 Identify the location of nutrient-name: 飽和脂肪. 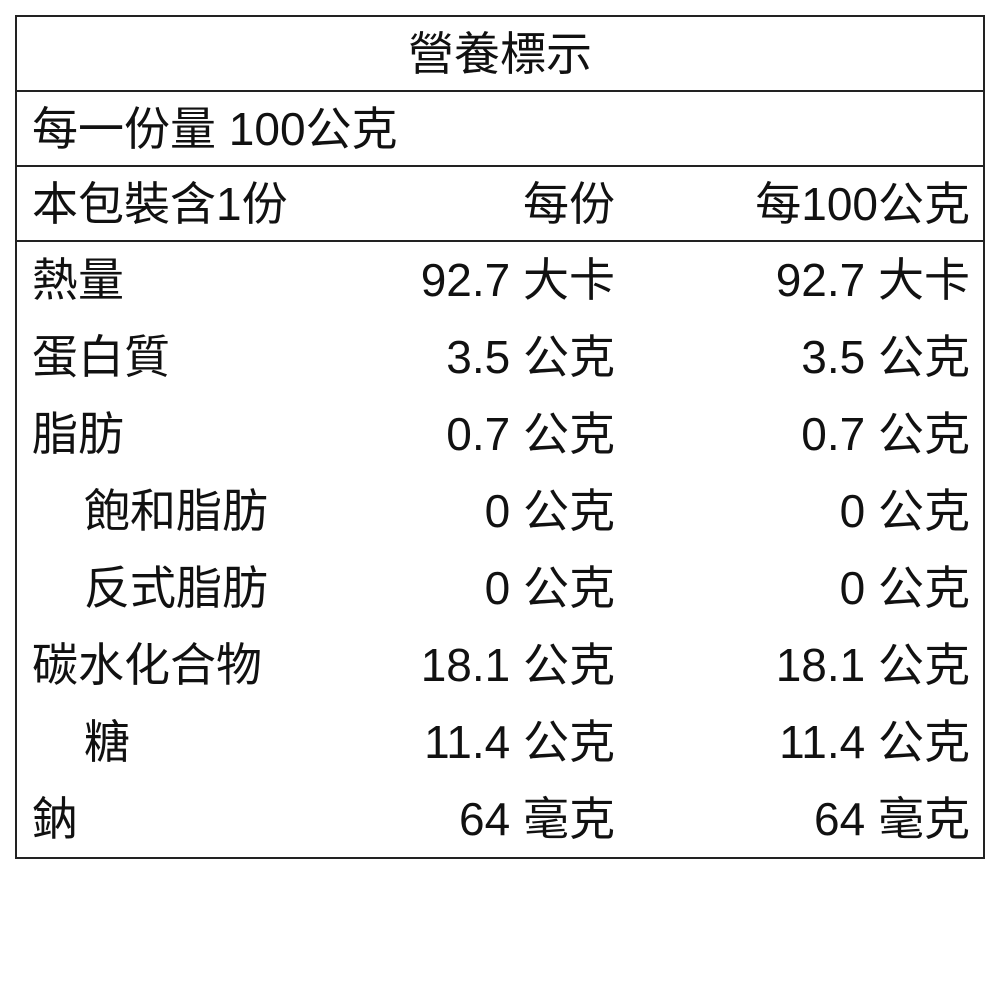
(176, 511).